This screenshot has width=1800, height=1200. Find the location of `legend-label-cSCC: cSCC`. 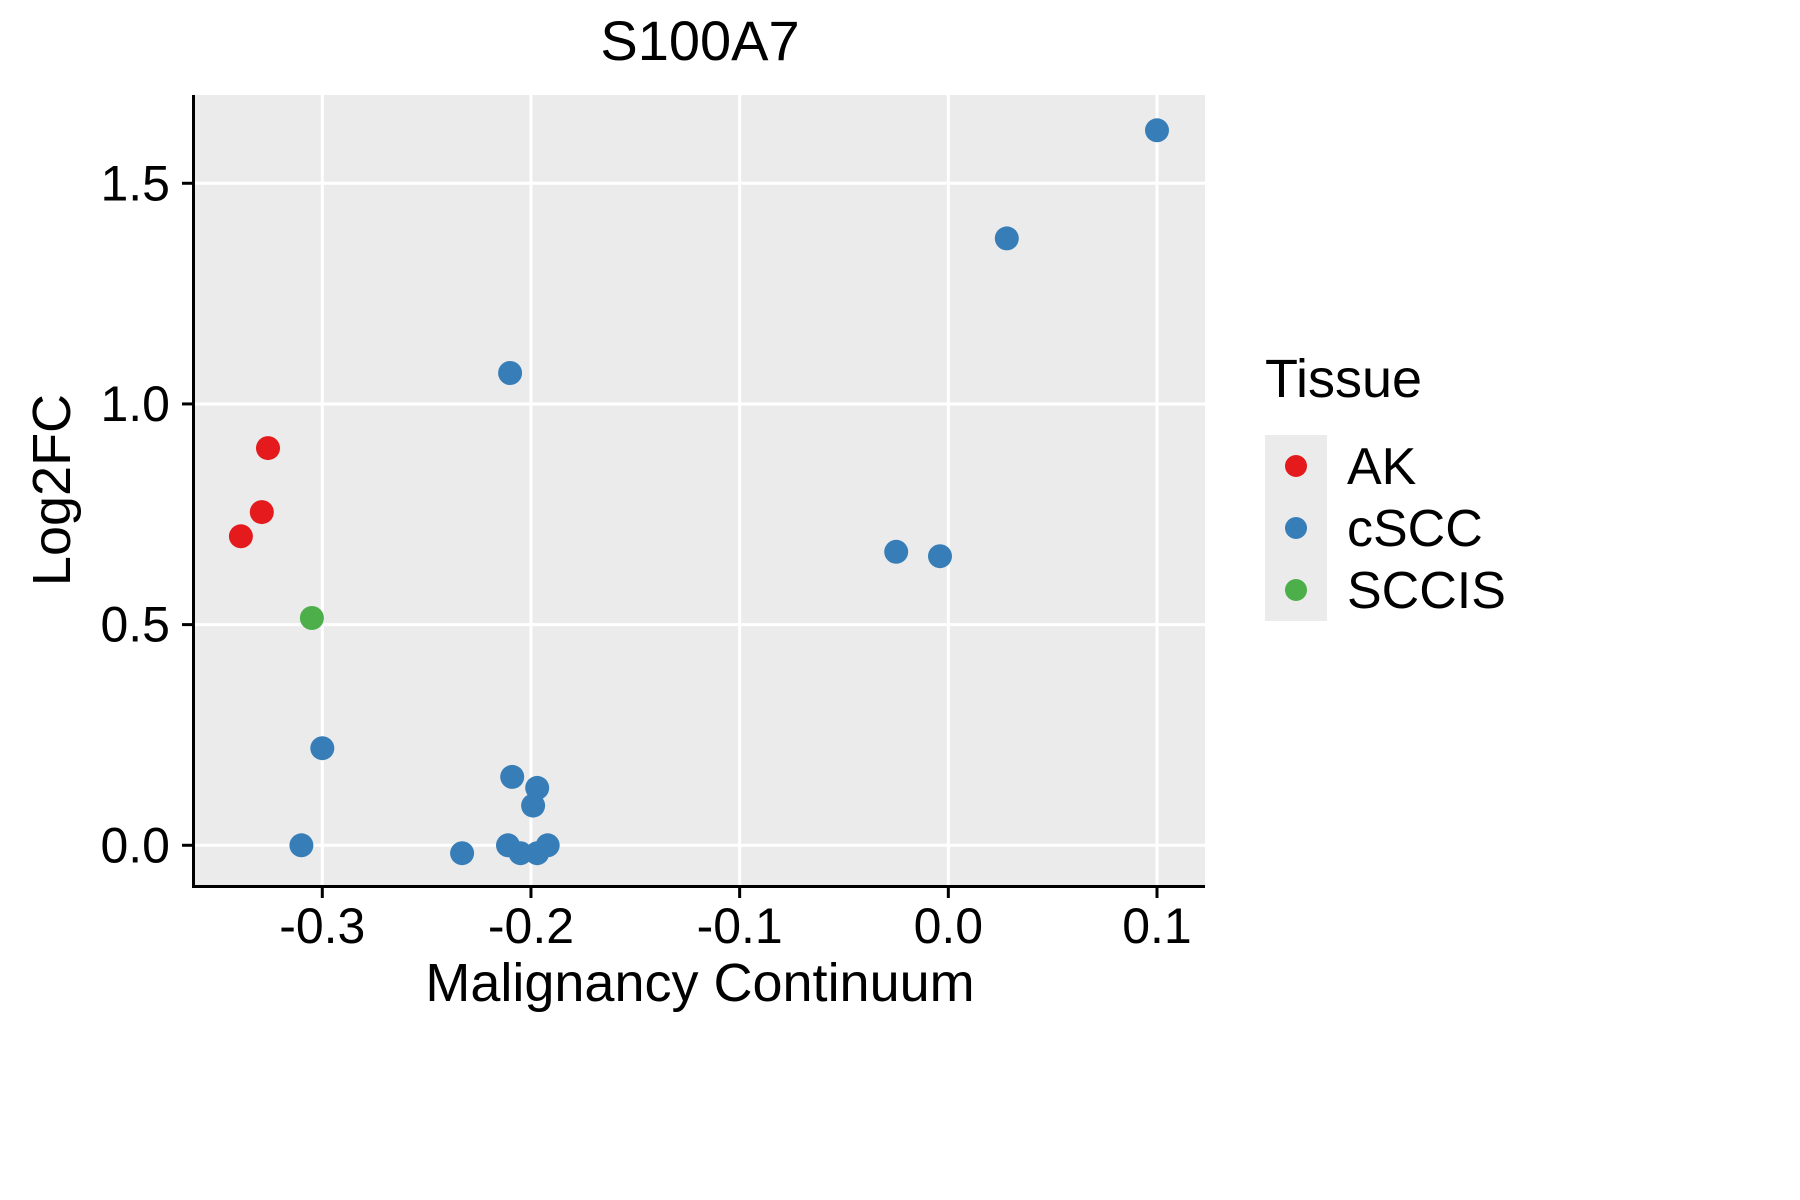

legend-label-cSCC: cSCC is located at coordinates (1415, 529).